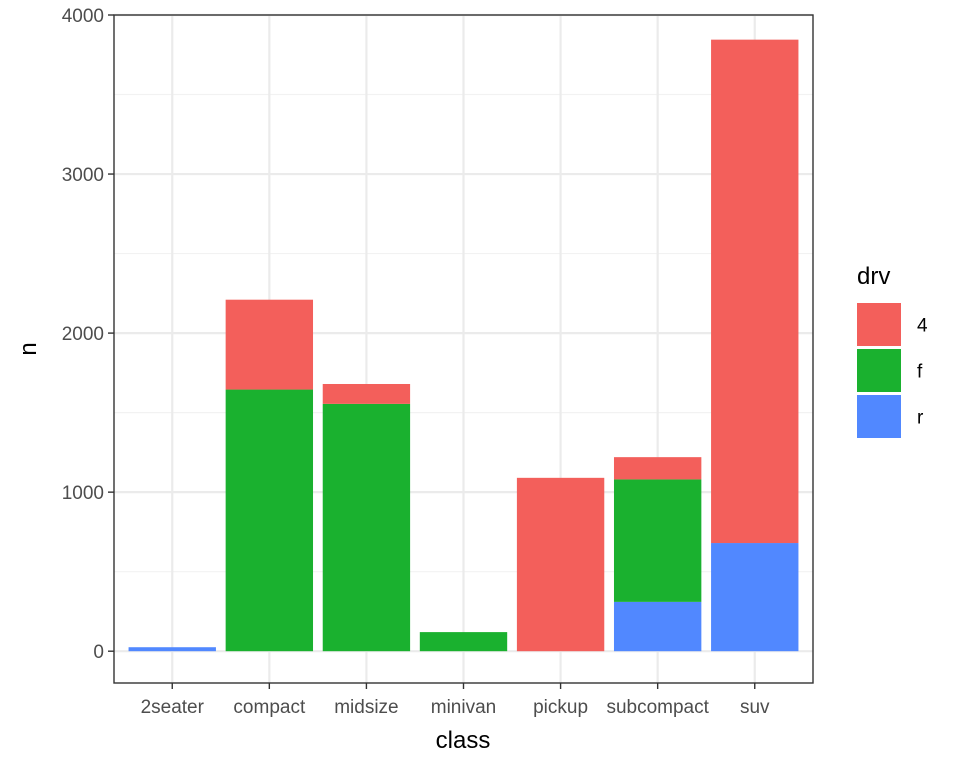  What do you see at coordinates (83, 334) in the screenshot?
I see `y-tick-label: 2000` at bounding box center [83, 334].